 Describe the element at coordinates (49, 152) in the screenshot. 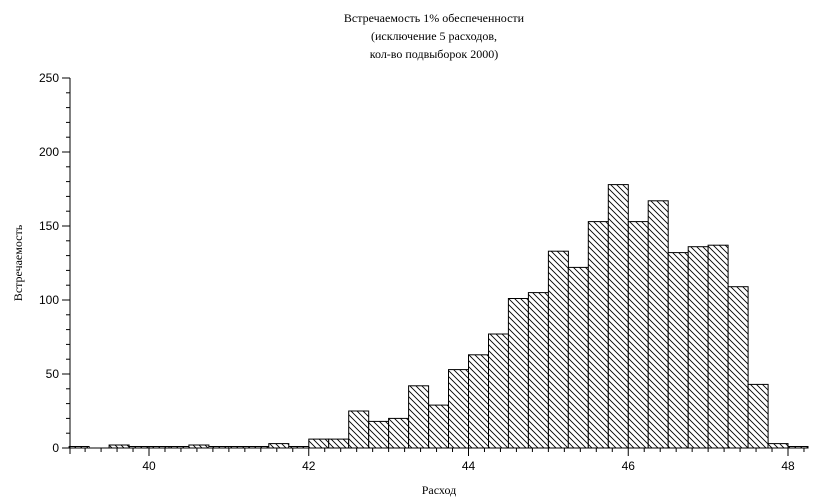

I see `y-tick-label: 200` at that location.